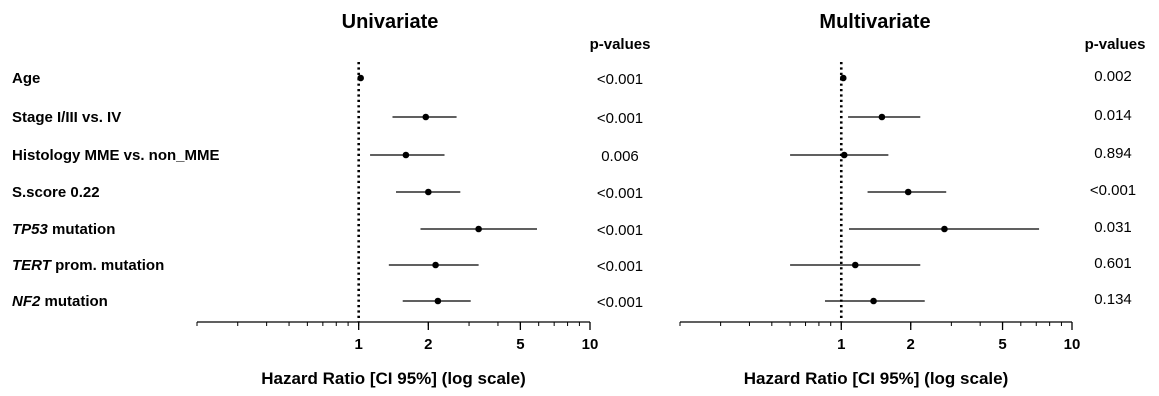 Image resolution: width=1159 pixels, height=396 pixels. Describe the element at coordinates (60, 301) in the screenshot. I see `row-label: NF2 mutation` at that location.